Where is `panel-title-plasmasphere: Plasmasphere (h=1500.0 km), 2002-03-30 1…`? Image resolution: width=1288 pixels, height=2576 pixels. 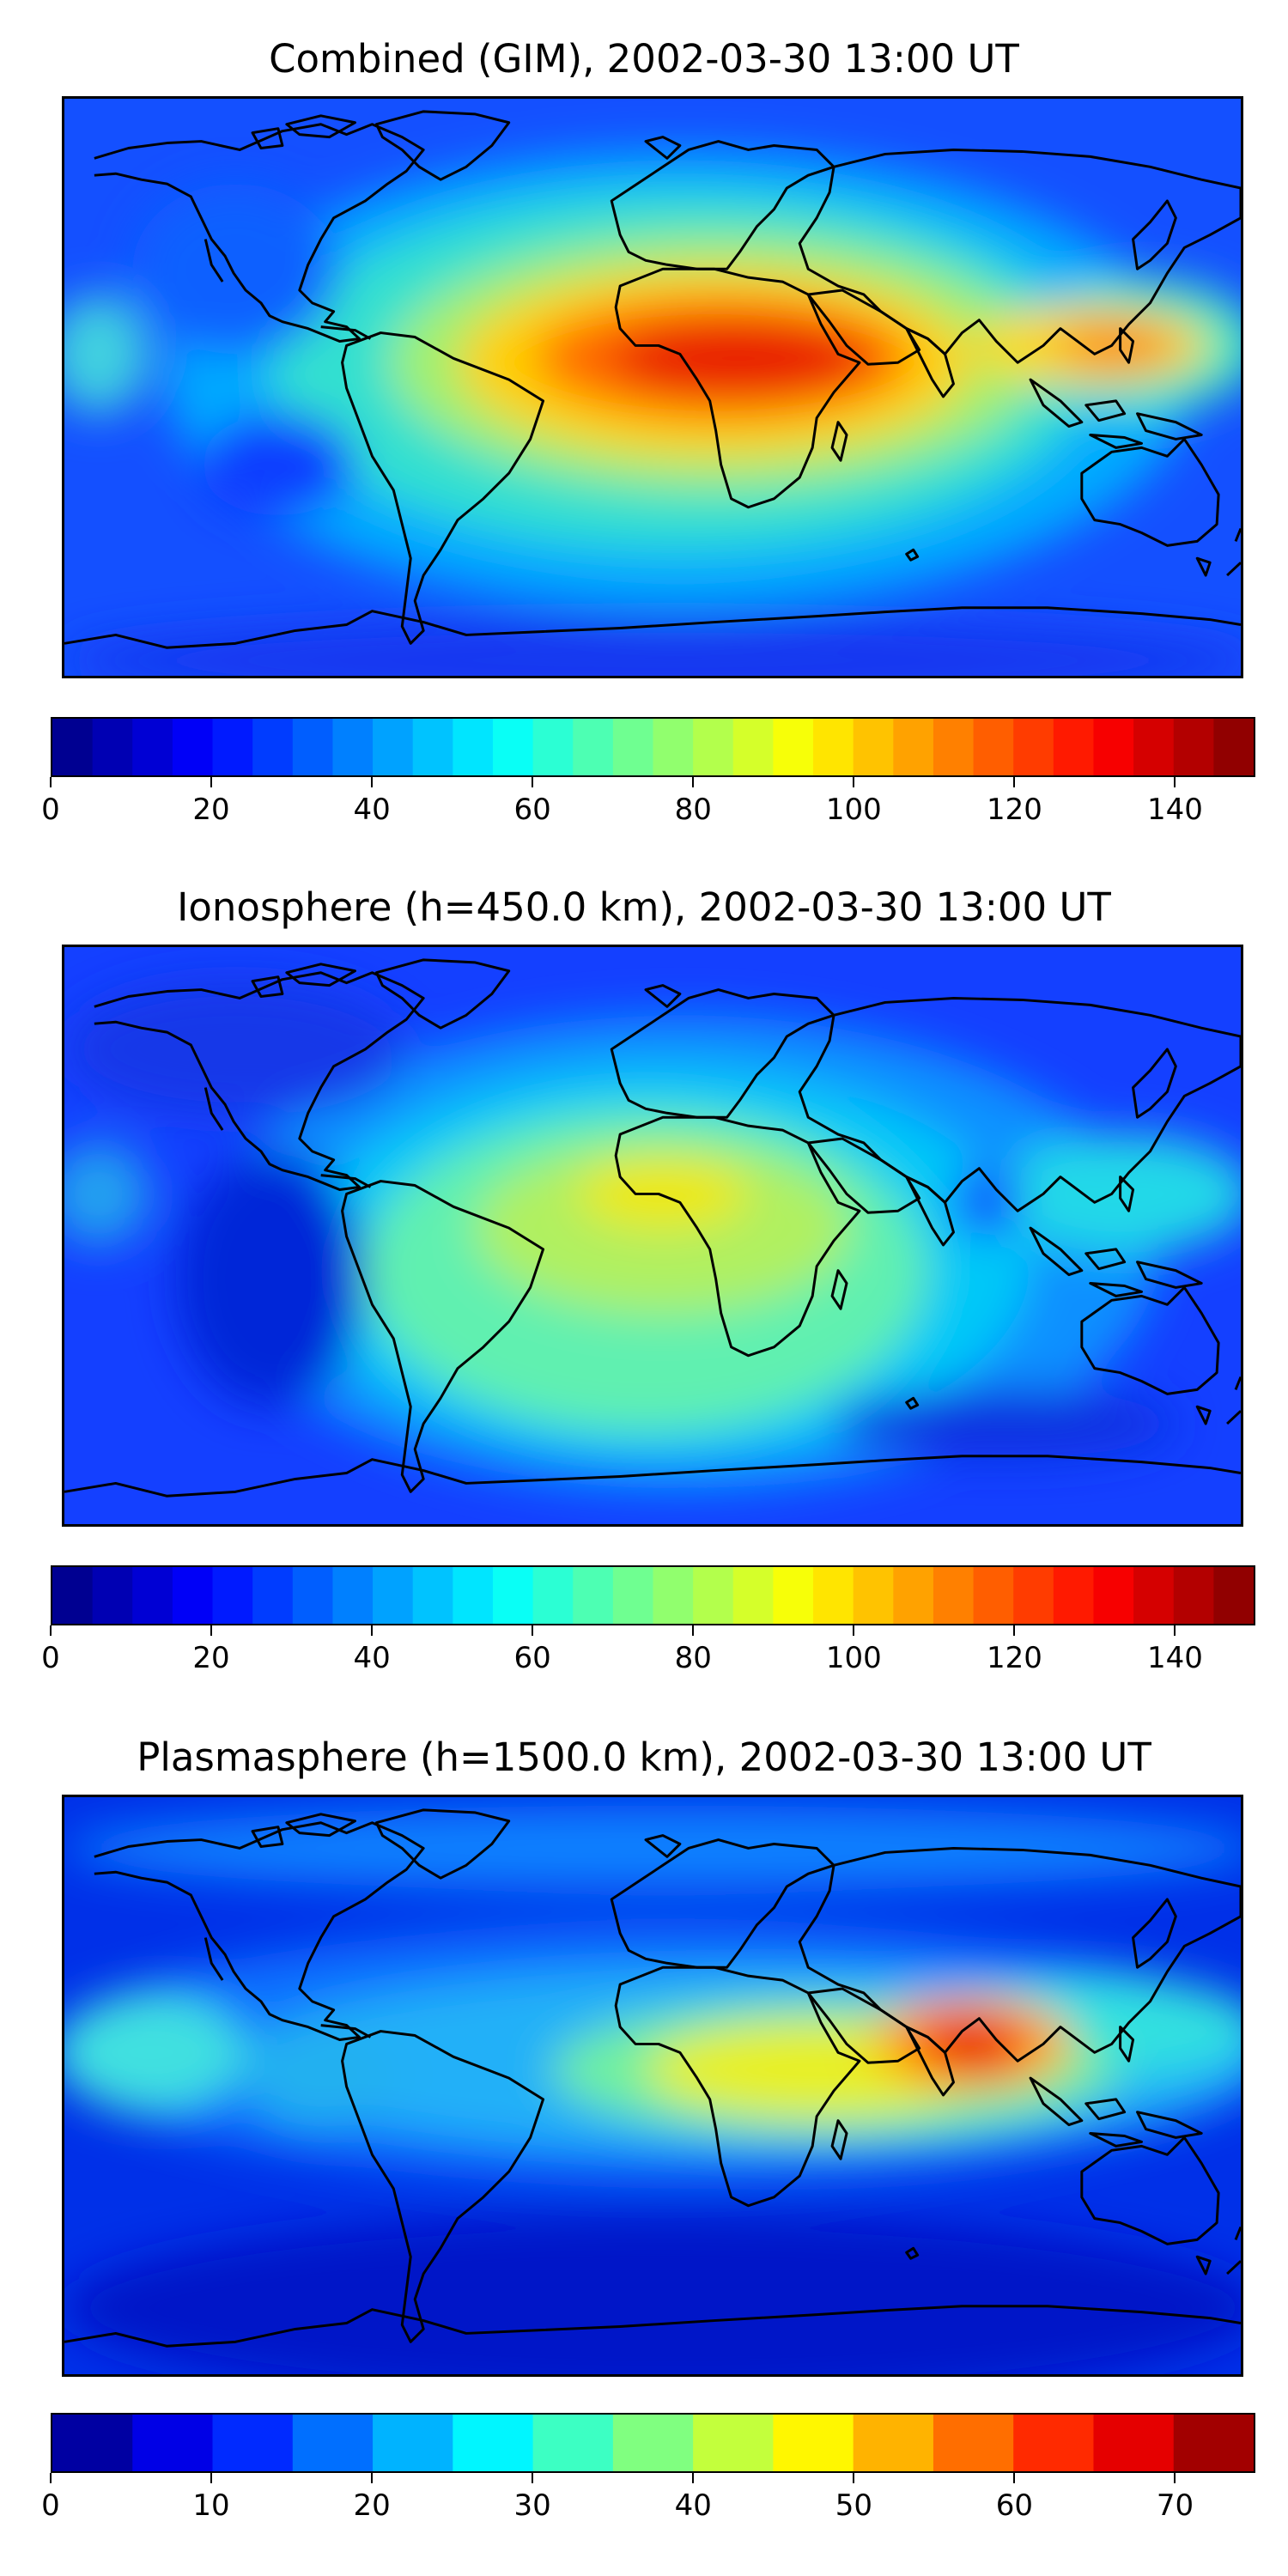
panel-title-plasmasphere: Plasmasphere (h=1500.0 km), 2002-03-30 1… is located at coordinates (644, 1758).